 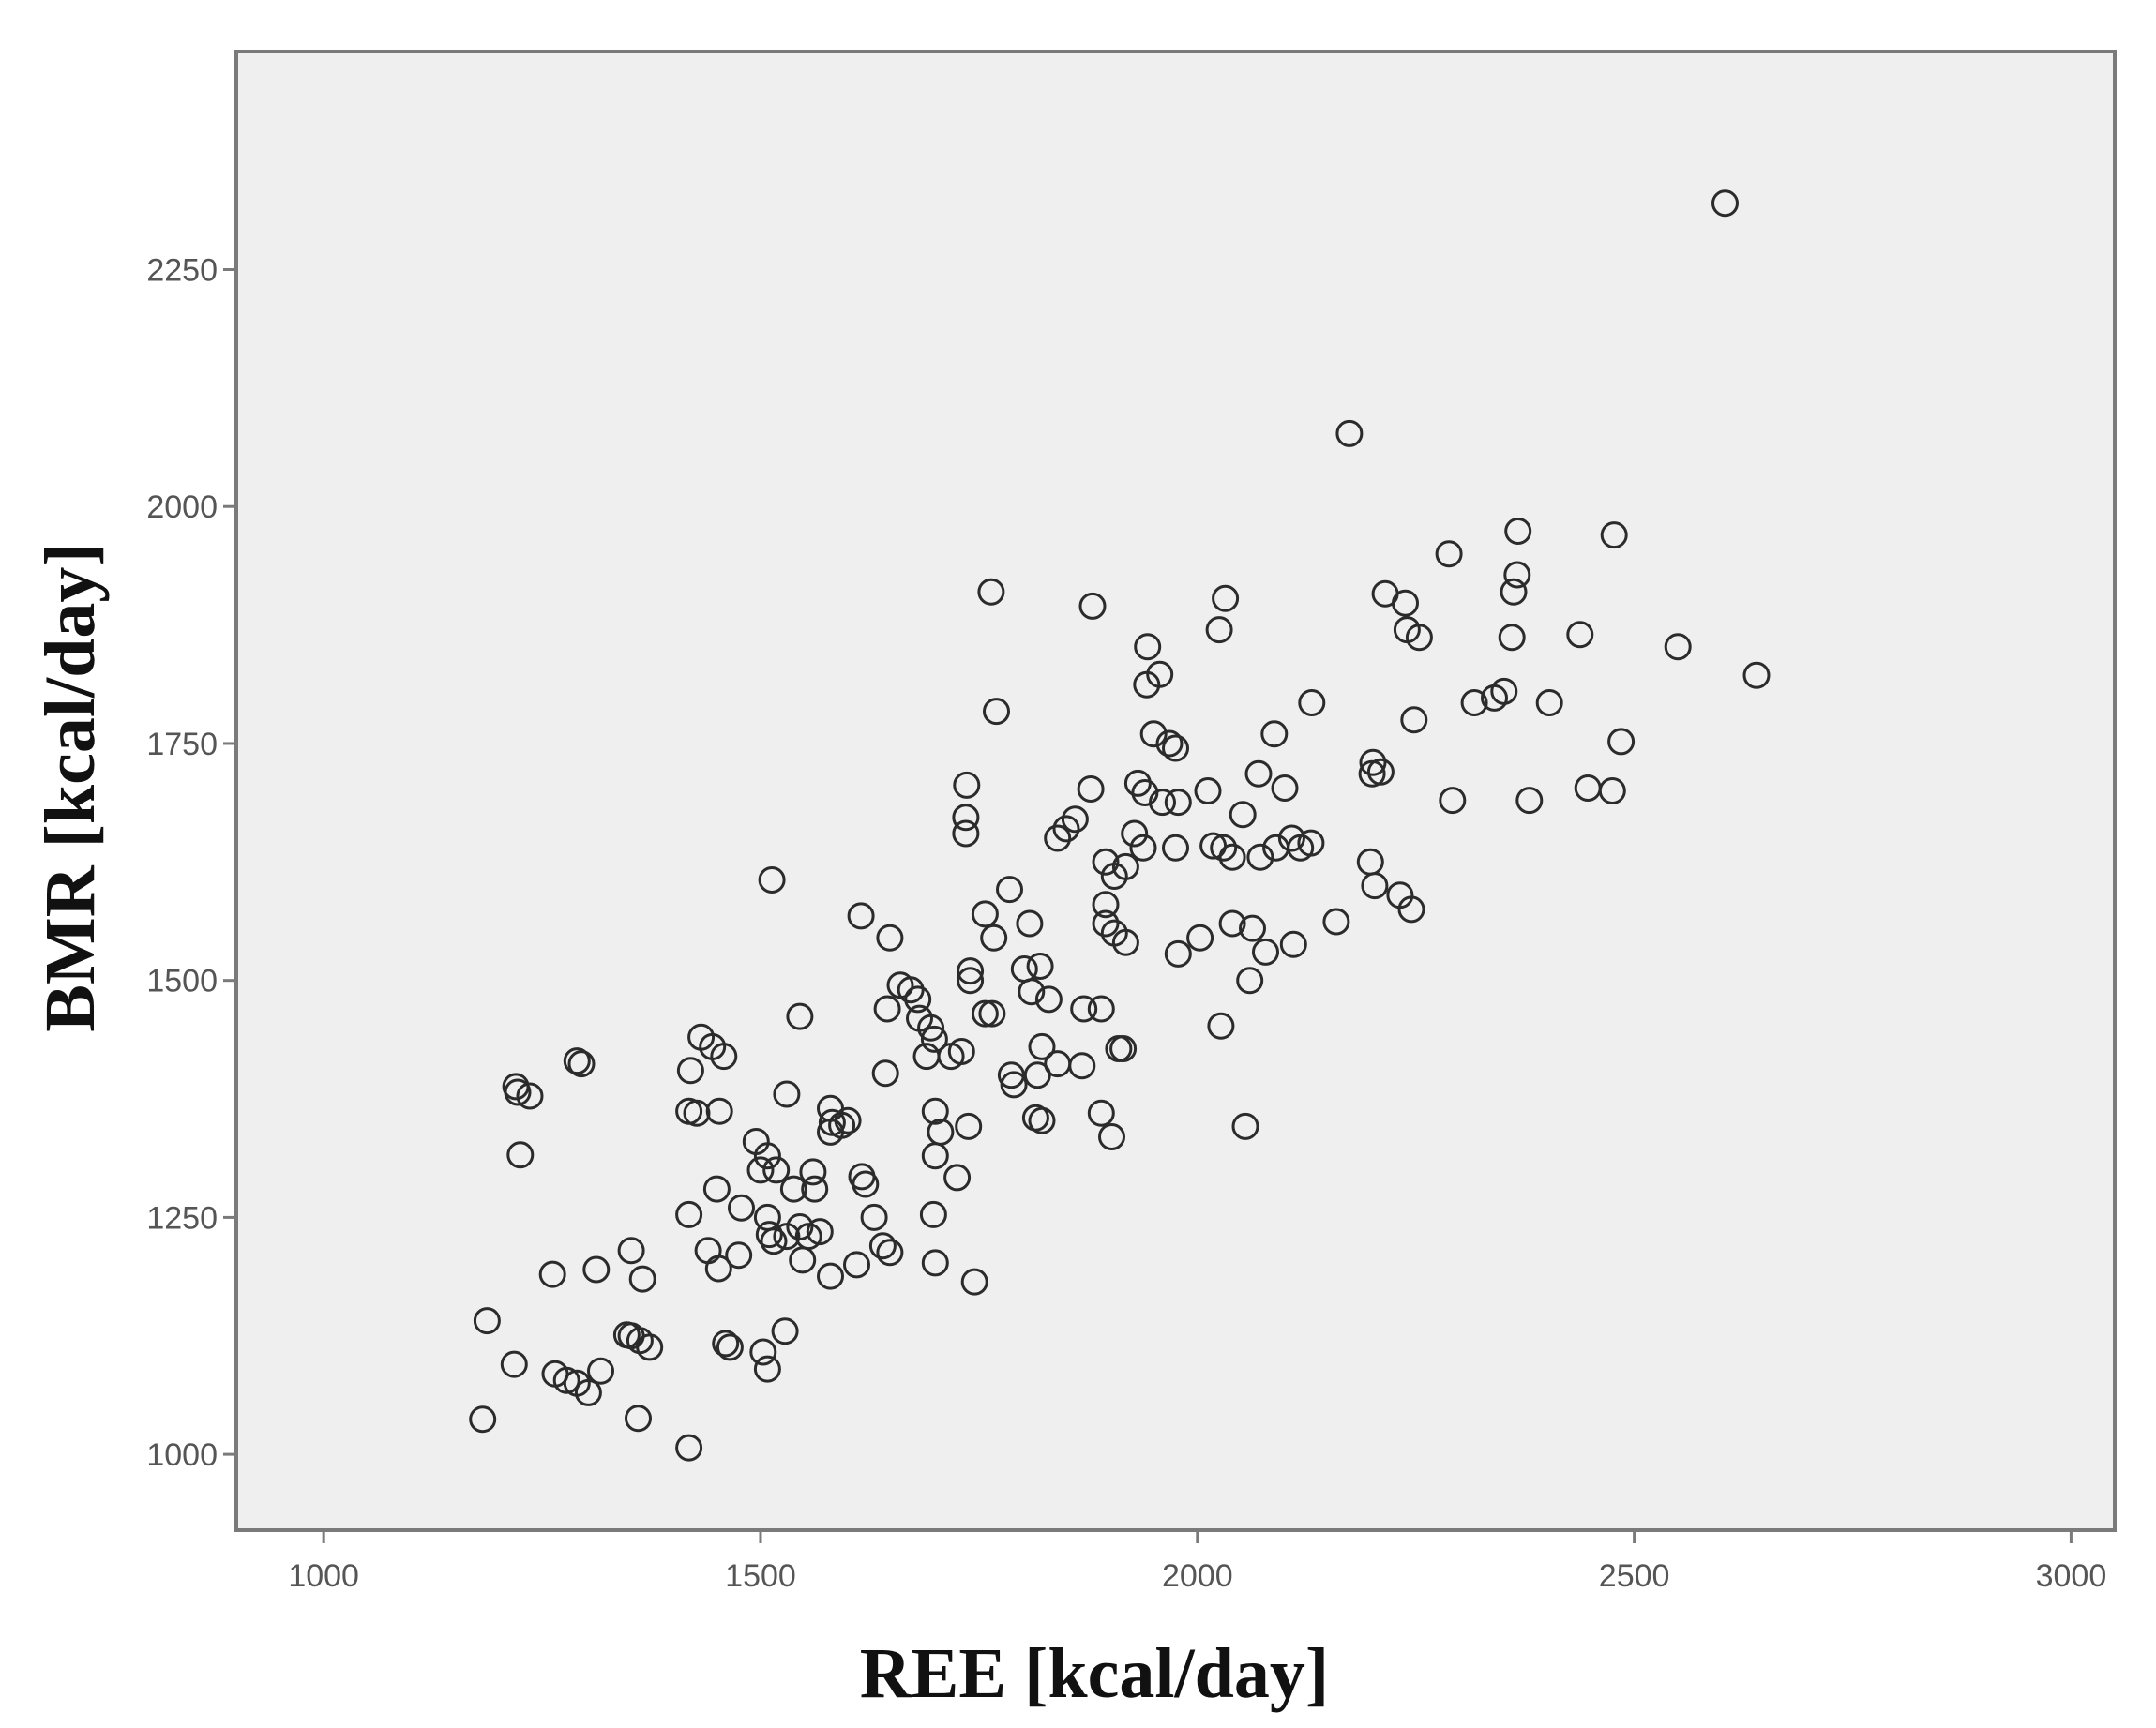 What do you see at coordinates (182, 271) in the screenshot?
I see `y-tick-label: 2250` at bounding box center [182, 271].